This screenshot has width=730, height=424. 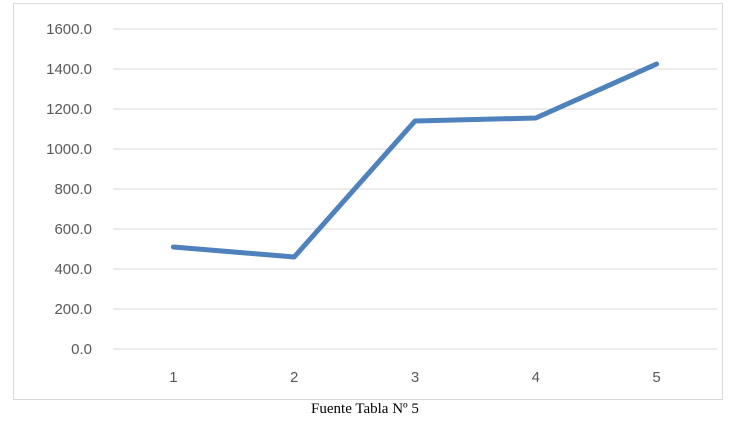 I want to click on y-tick-label: 1200.0, so click(x=69, y=109).